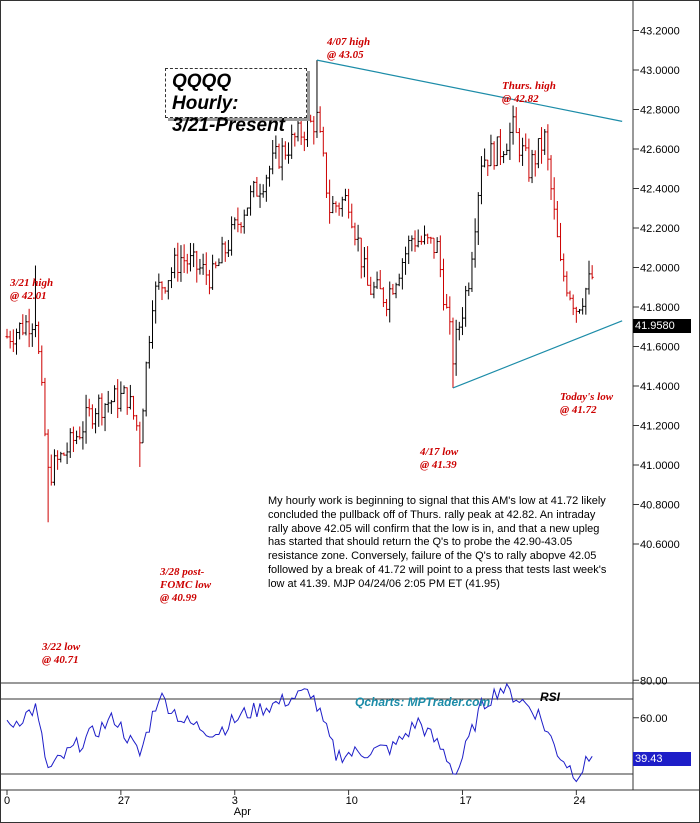 This screenshot has width=700, height=823. Describe the element at coordinates (660, 466) in the screenshot. I see `price-tick-label: 41.0000` at that location.